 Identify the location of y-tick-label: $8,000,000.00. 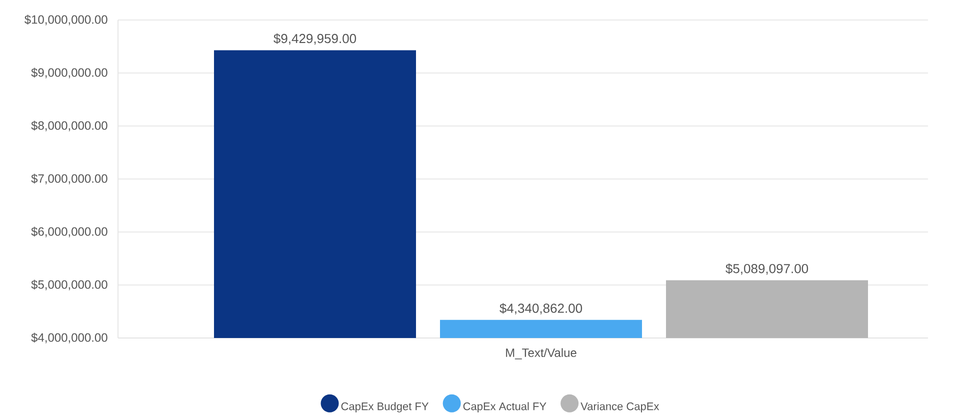
(69, 126).